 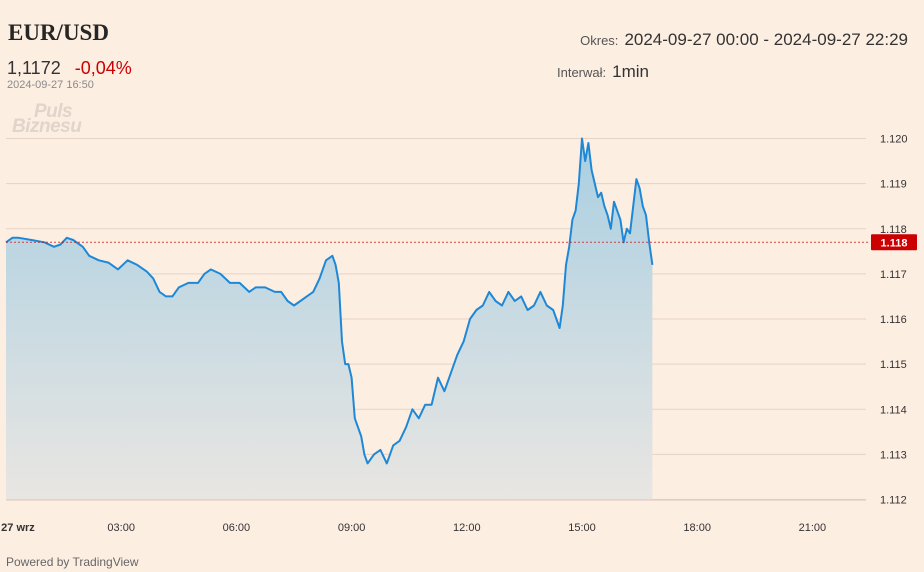 I want to click on current-price: 1,1172, so click(x=34, y=68).